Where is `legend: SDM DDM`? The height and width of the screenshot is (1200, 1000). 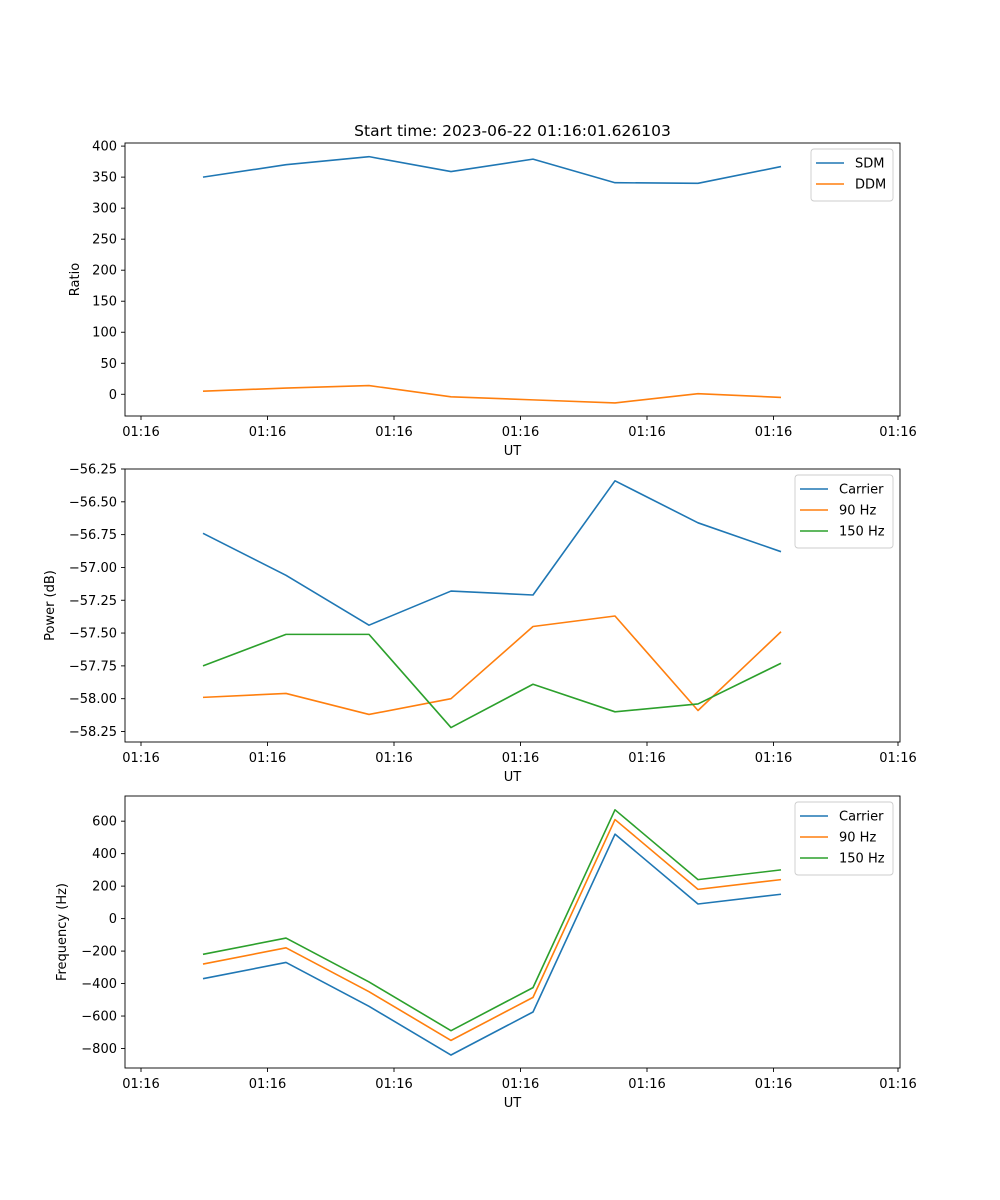 legend: SDM DDM is located at coordinates (852, 175).